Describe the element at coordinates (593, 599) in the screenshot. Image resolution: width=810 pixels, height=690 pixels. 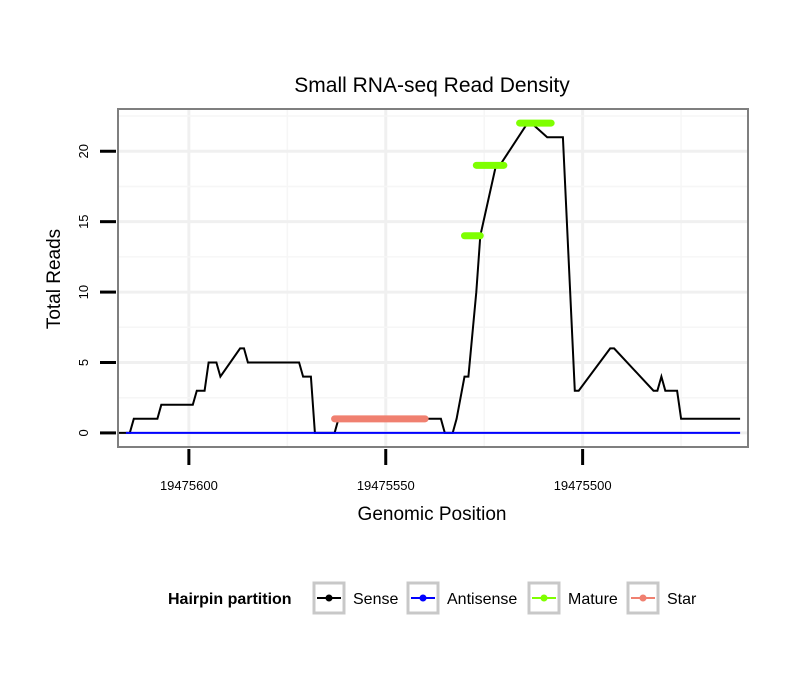
I see `legend-label-mature: Mature` at that location.